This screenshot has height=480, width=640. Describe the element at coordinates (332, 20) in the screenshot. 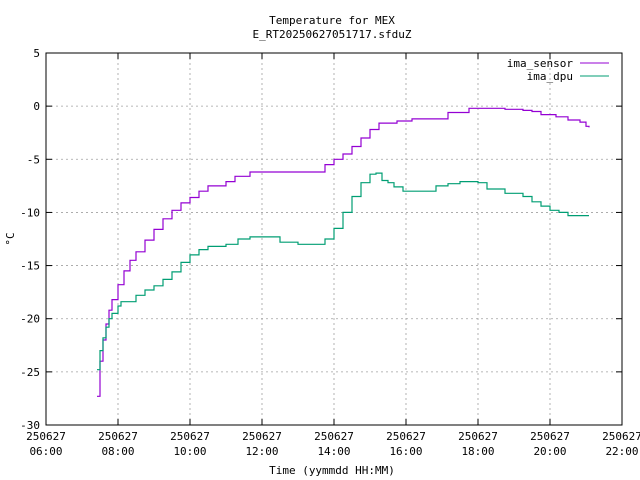

I see `chart-title: Temperature for MEX` at that location.